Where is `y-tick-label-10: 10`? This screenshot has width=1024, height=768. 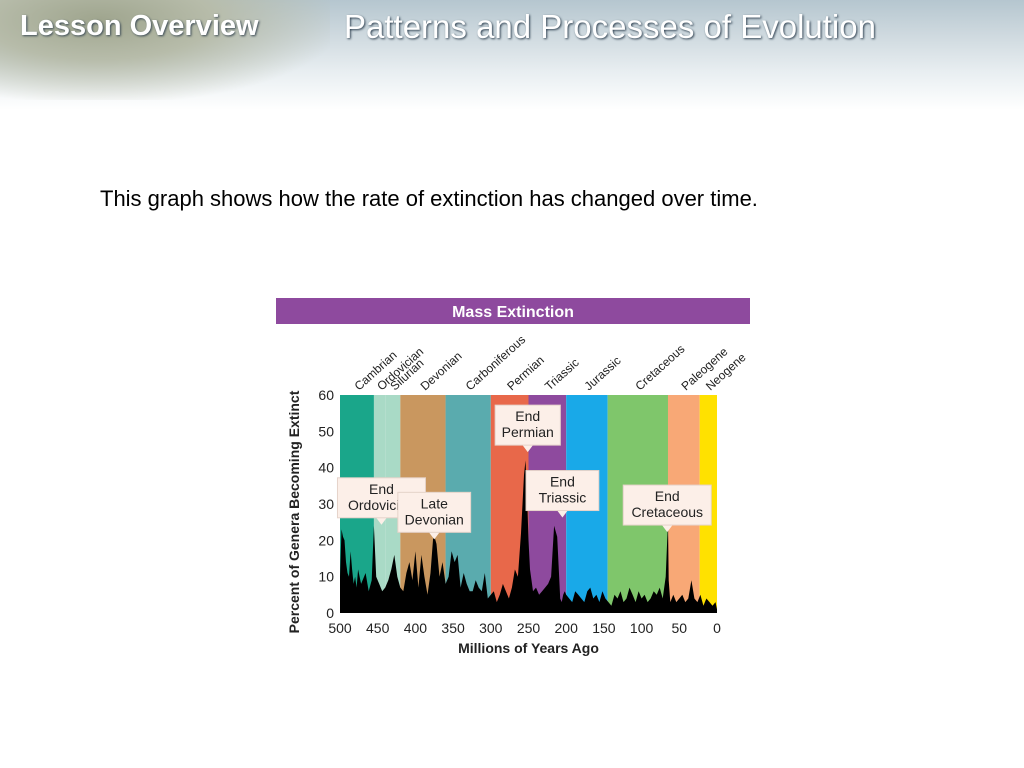
y-tick-label-10: 10 is located at coordinates (326, 577).